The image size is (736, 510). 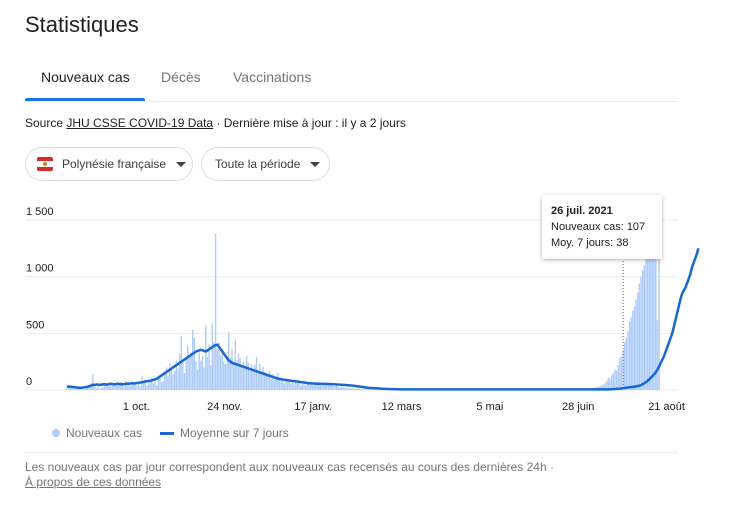 I want to click on region-dropdown: Polynésie française, so click(x=109, y=164).